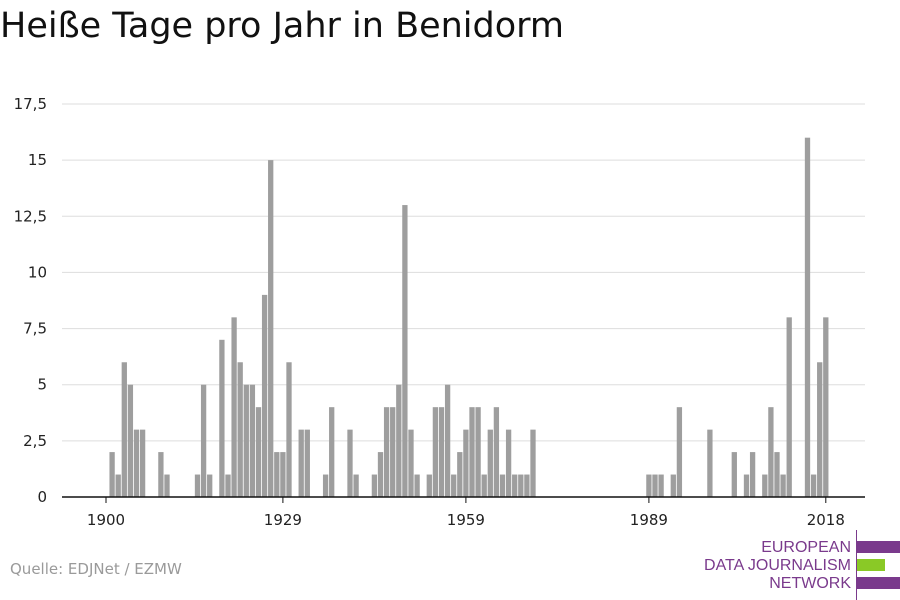 This screenshot has width=900, height=600. I want to click on bar-1903, so click(124, 429).